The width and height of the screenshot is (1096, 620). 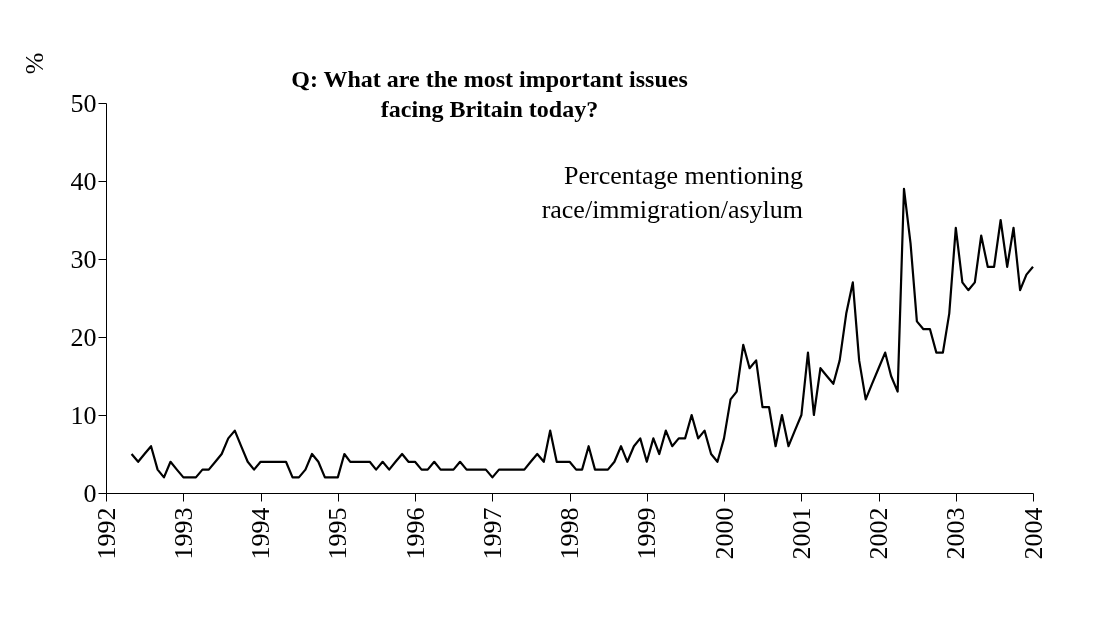 I want to click on x-tick-label: 1998, so click(x=570, y=533).